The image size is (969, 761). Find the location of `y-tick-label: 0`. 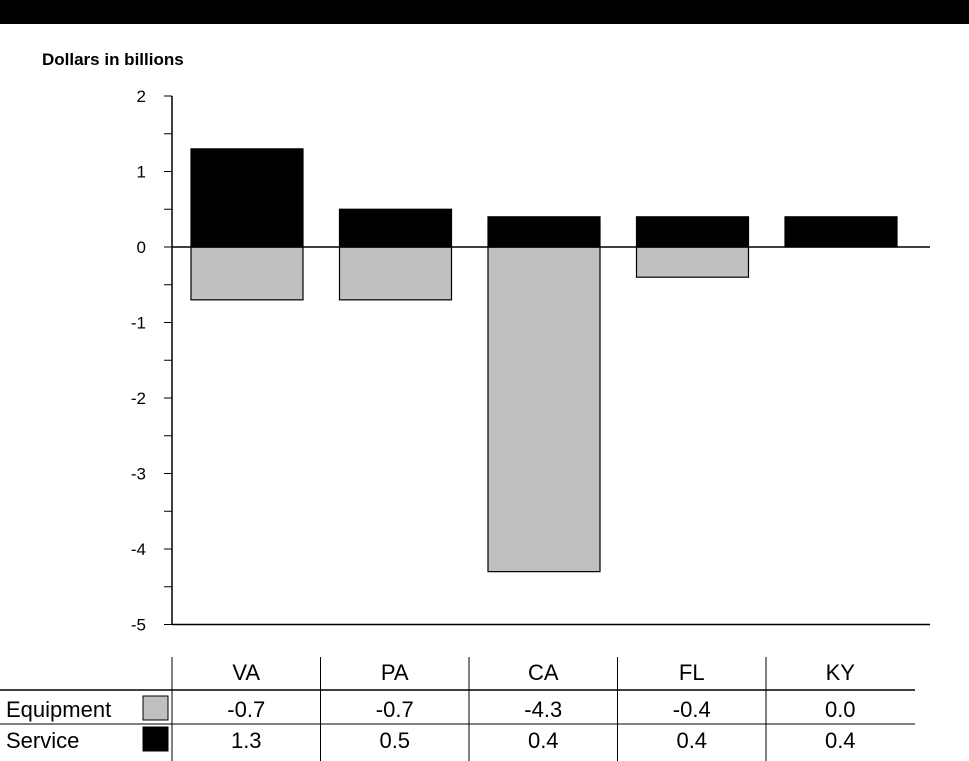

y-tick-label: 0 is located at coordinates (141, 247).